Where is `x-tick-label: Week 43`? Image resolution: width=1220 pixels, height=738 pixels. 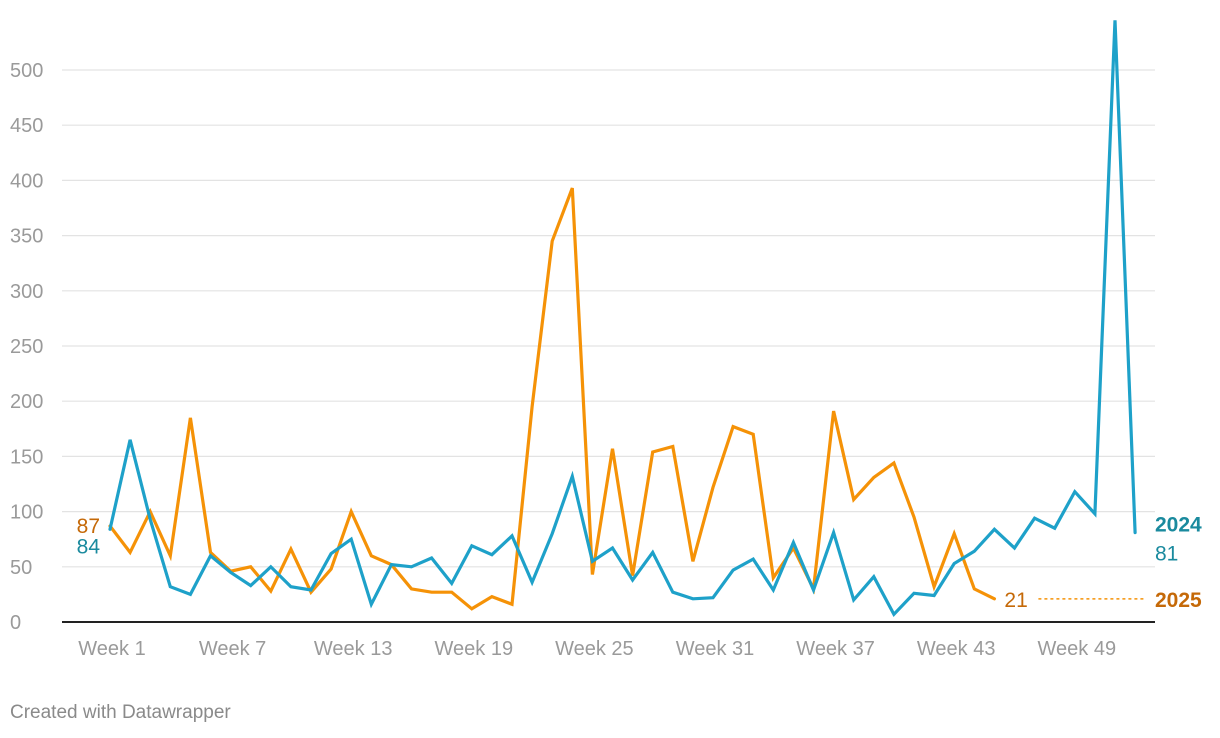 x-tick-label: Week 43 is located at coordinates (956, 649).